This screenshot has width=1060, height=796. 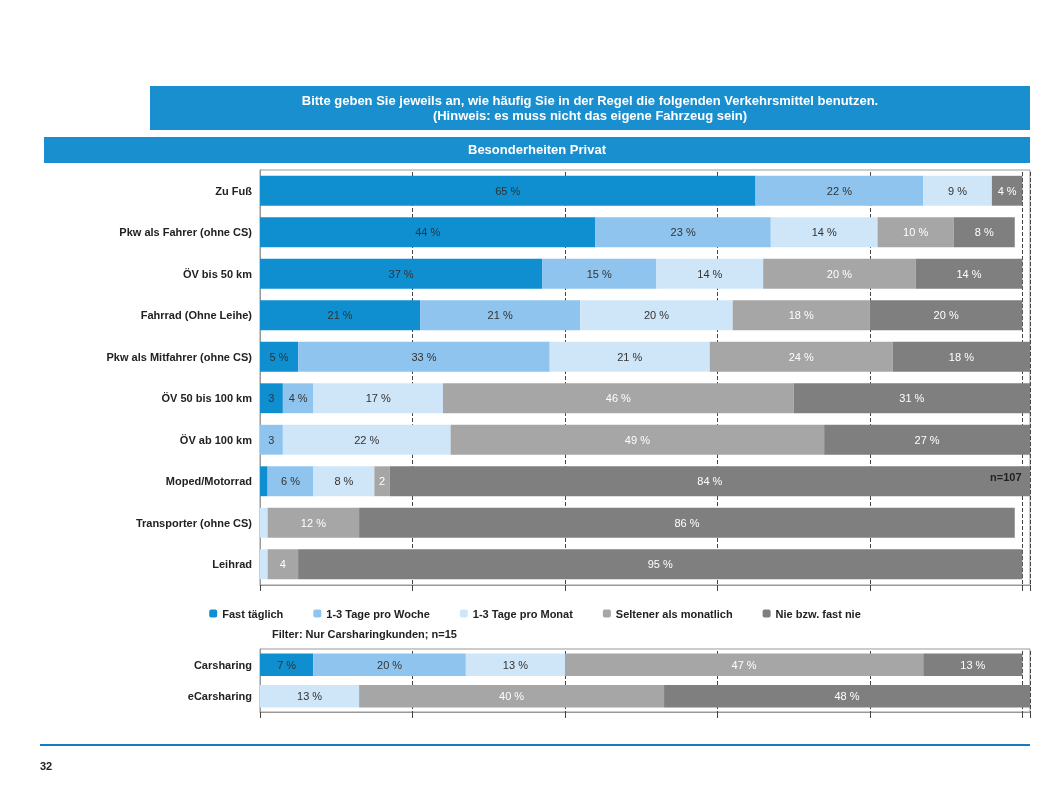 I want to click on legend-label: 1-3 Tage pro Woche, so click(x=378, y=613).